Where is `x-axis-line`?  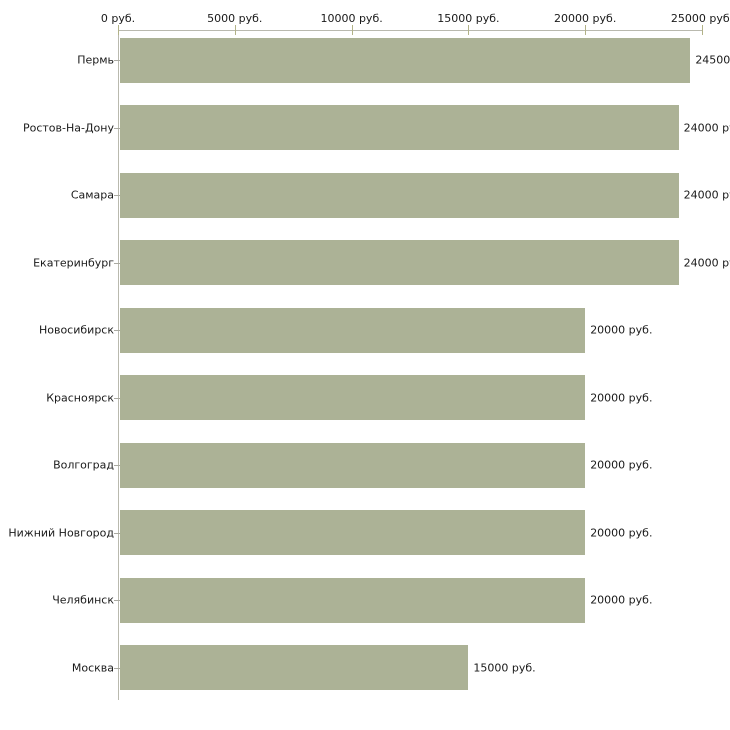 x-axis-line is located at coordinates (410, 30).